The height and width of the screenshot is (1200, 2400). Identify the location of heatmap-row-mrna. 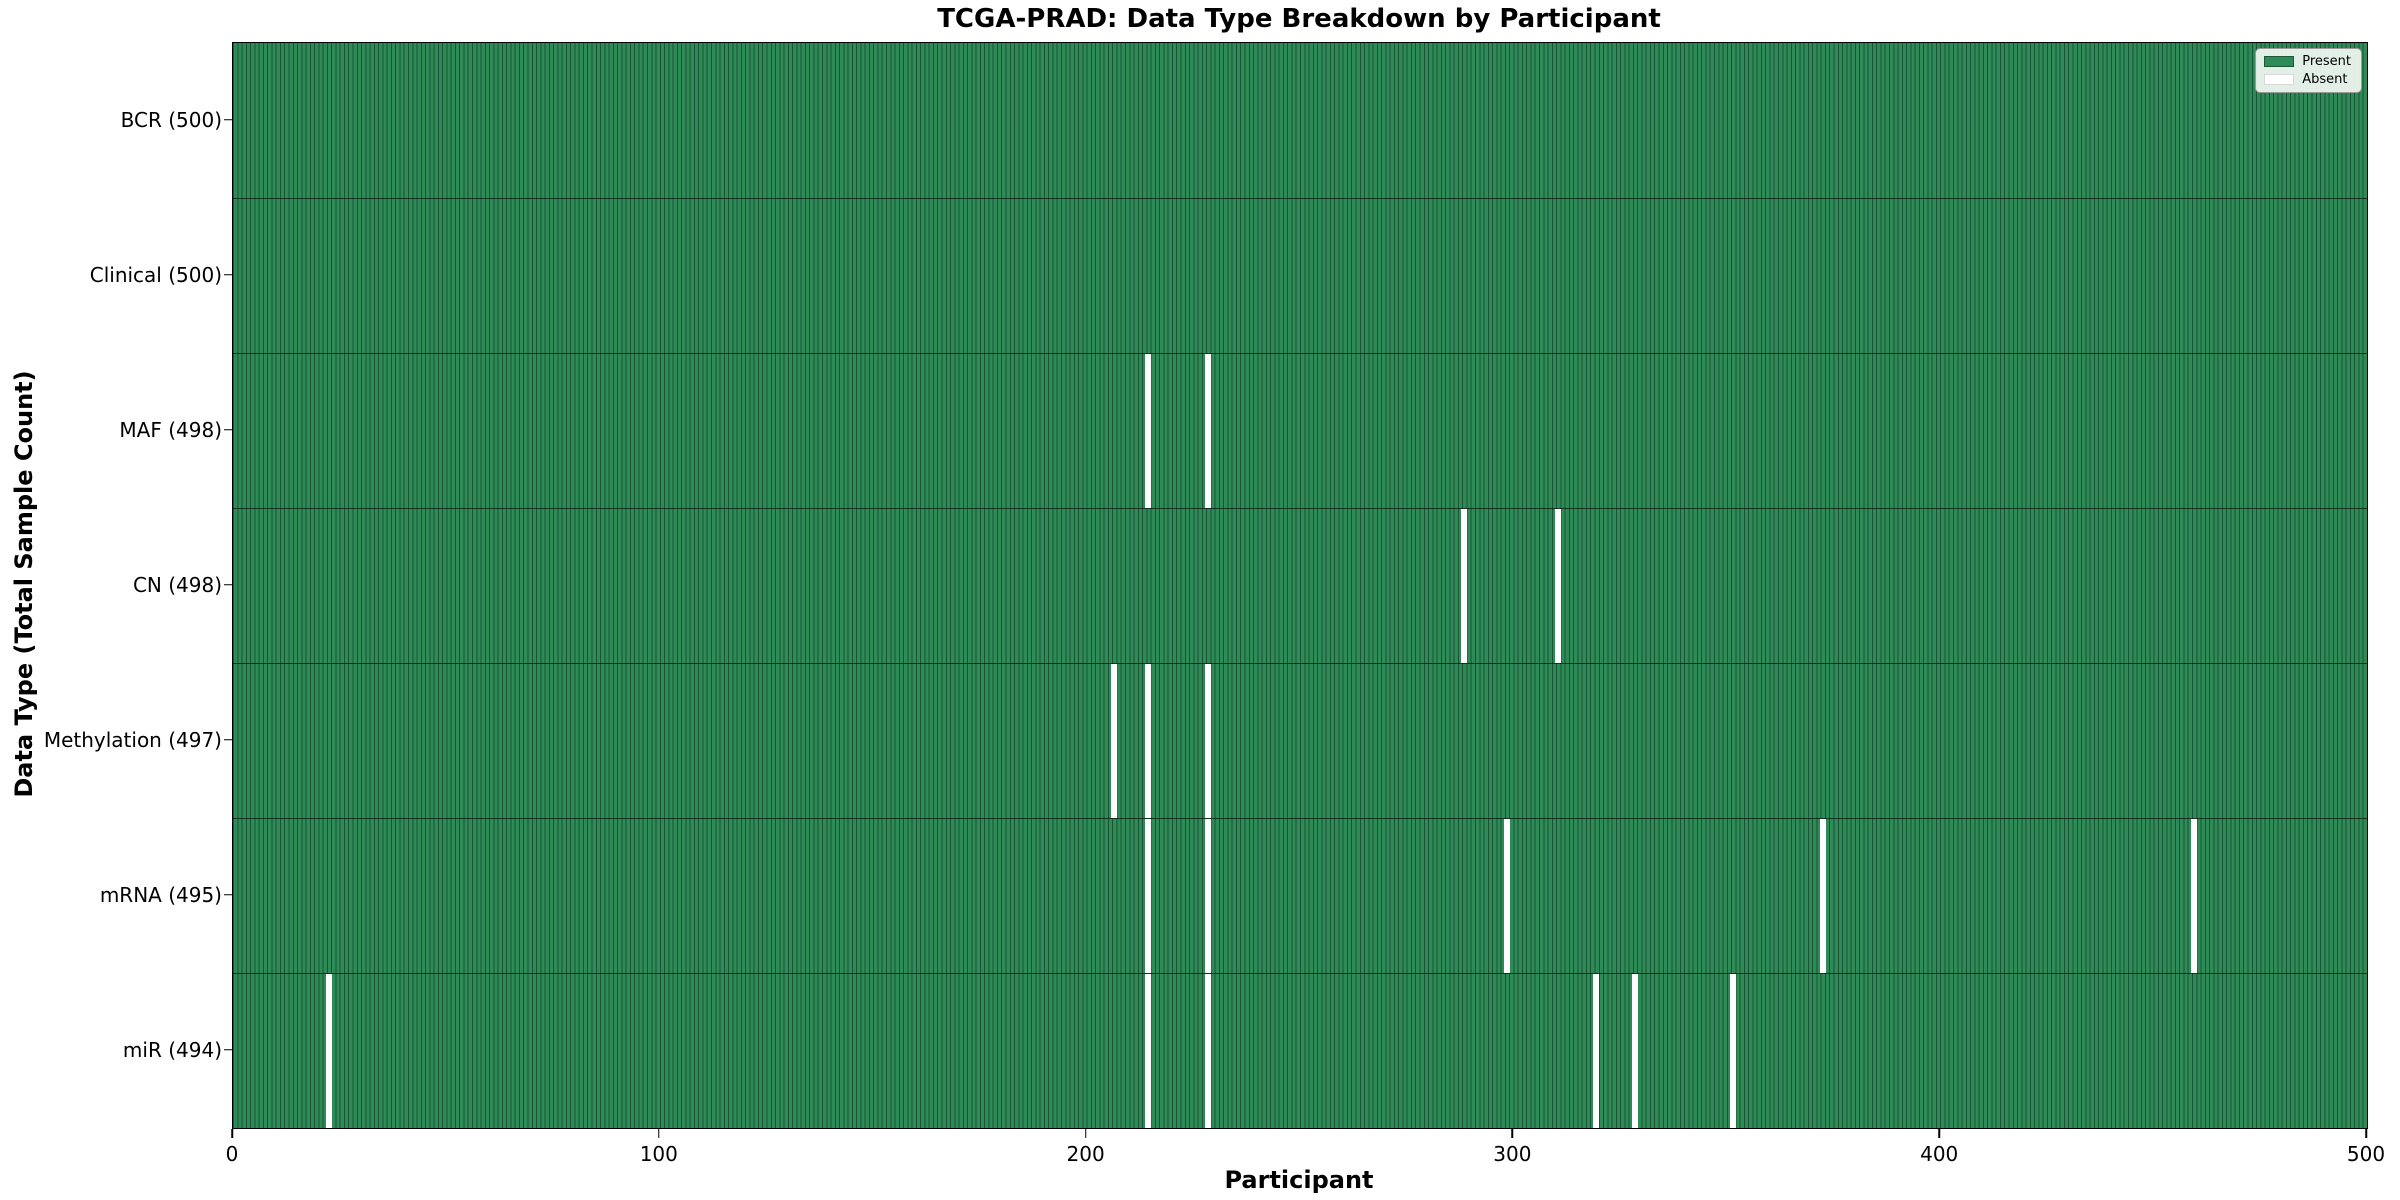
(1300, 895).